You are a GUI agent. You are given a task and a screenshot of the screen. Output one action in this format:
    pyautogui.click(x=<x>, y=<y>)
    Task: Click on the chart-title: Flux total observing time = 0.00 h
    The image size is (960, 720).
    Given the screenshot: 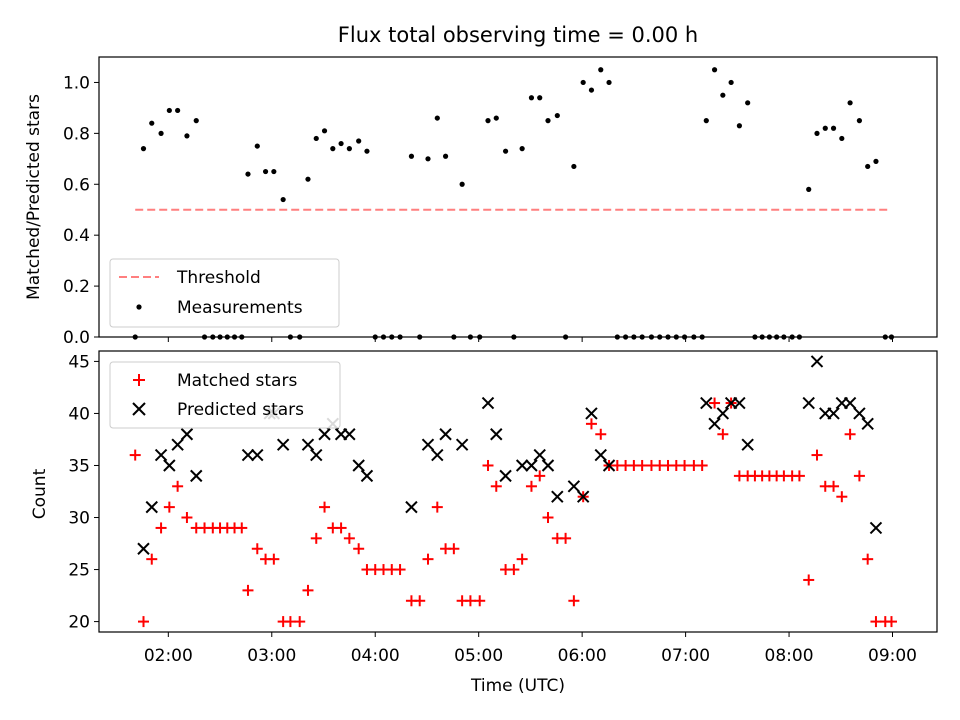 What is the action you would take?
    pyautogui.click(x=518, y=35)
    